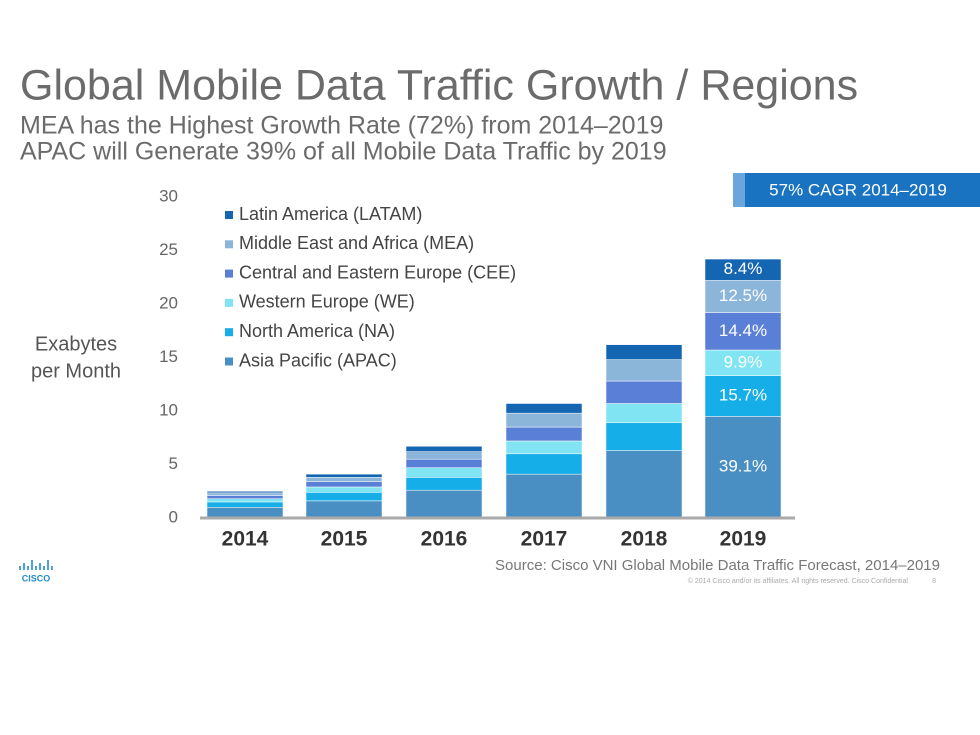  What do you see at coordinates (934, 581) in the screenshot?
I see `page-number: 8` at bounding box center [934, 581].